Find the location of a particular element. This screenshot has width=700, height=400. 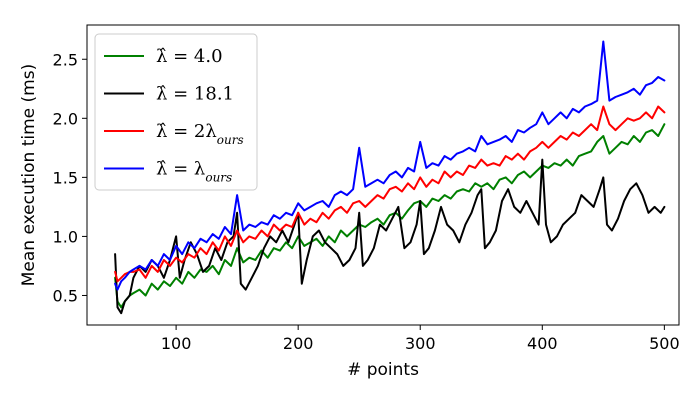

legend-label-4: λ̂ = λours is located at coordinates (194, 172).